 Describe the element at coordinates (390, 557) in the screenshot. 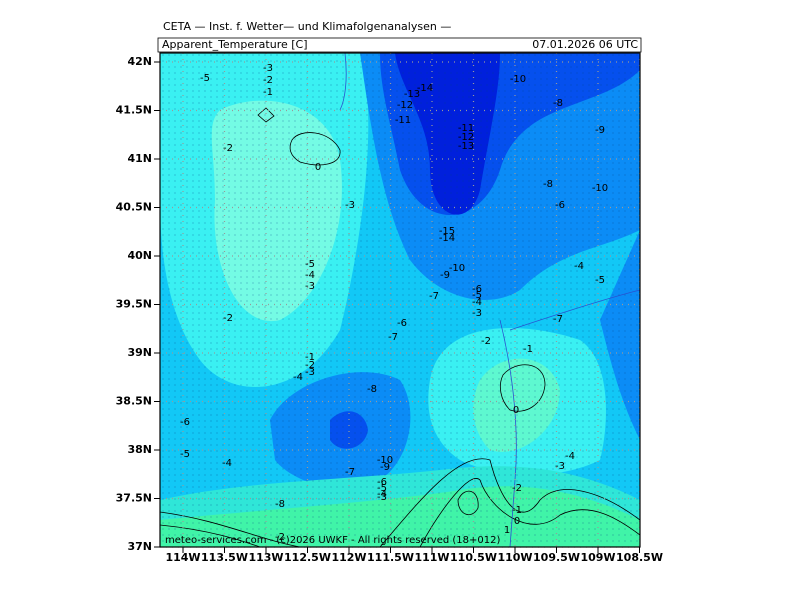

I see `lon-label: 111.5W` at that location.